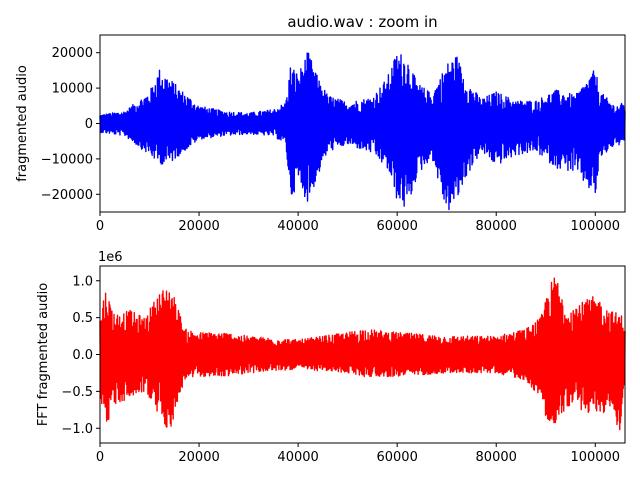  What do you see at coordinates (67, 195) in the screenshot?
I see `y-tick-label: −20000` at bounding box center [67, 195].